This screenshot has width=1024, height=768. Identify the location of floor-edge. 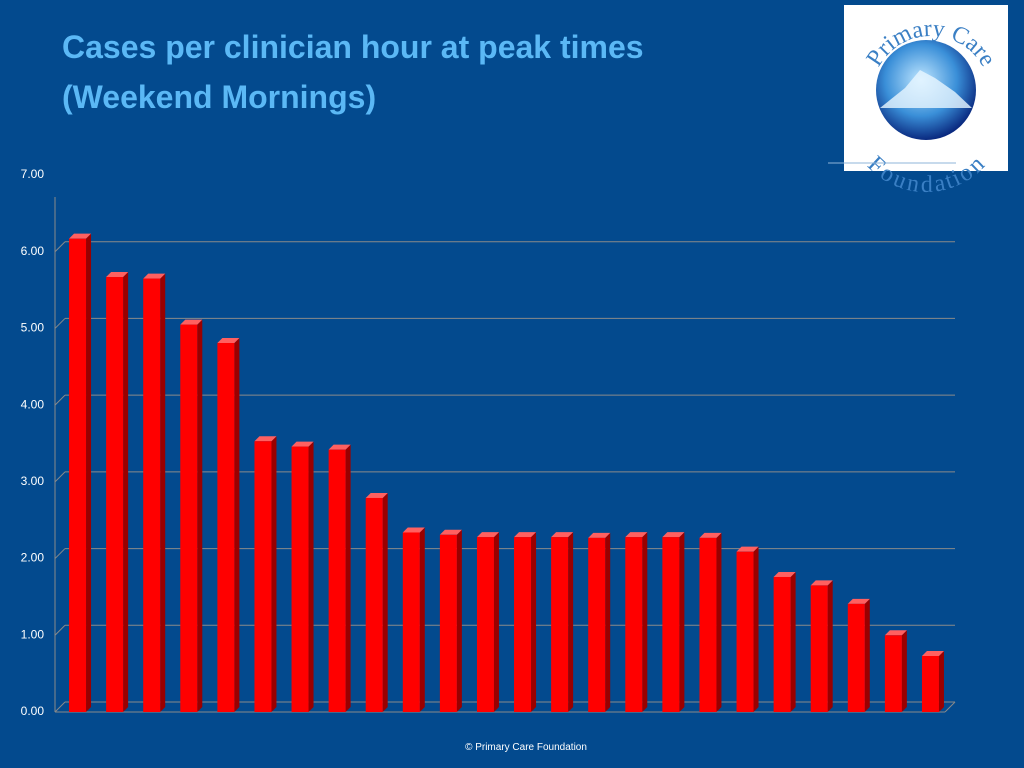
(950, 707).